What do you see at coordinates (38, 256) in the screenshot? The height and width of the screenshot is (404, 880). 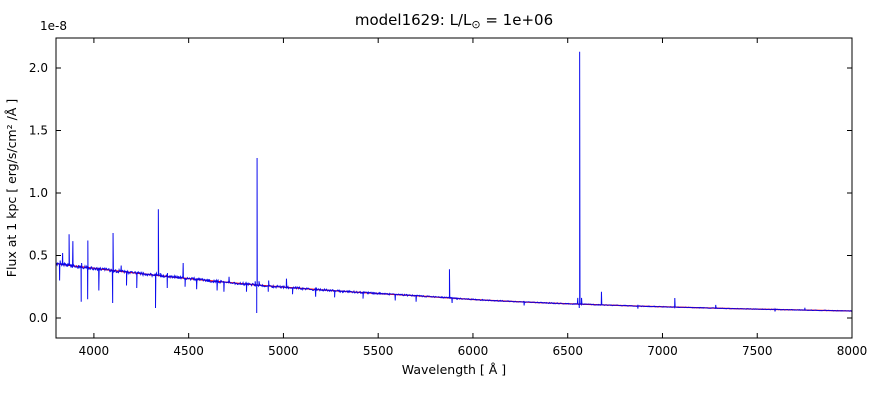 I see `y-tick-label: 0.5` at bounding box center [38, 256].